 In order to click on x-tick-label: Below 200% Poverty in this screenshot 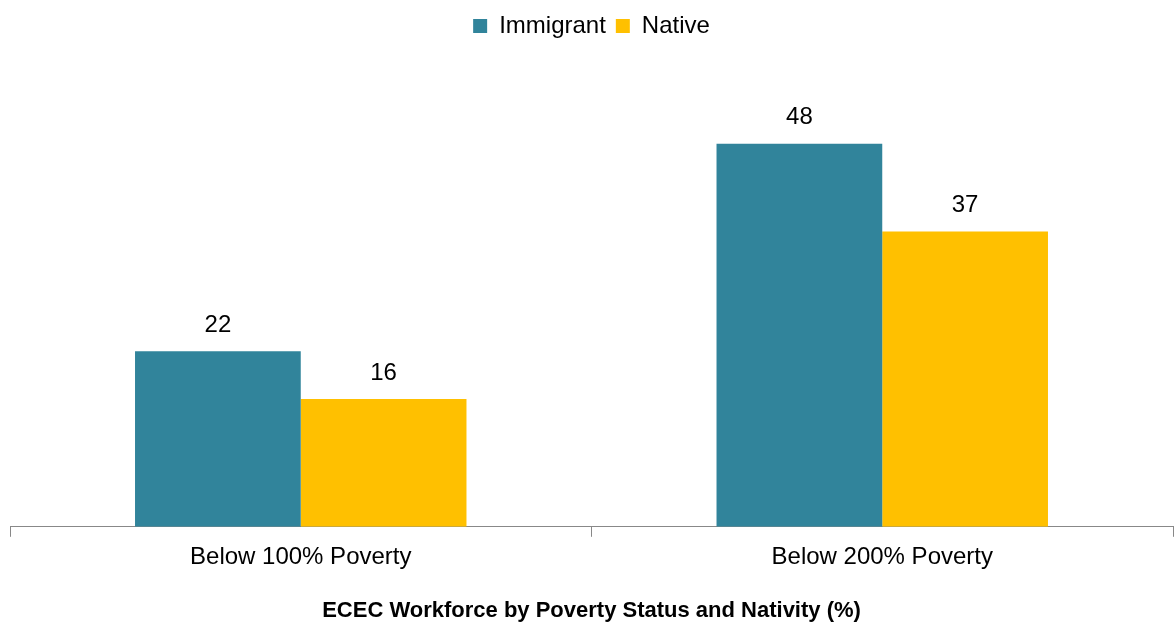, I will do `click(882, 555)`.